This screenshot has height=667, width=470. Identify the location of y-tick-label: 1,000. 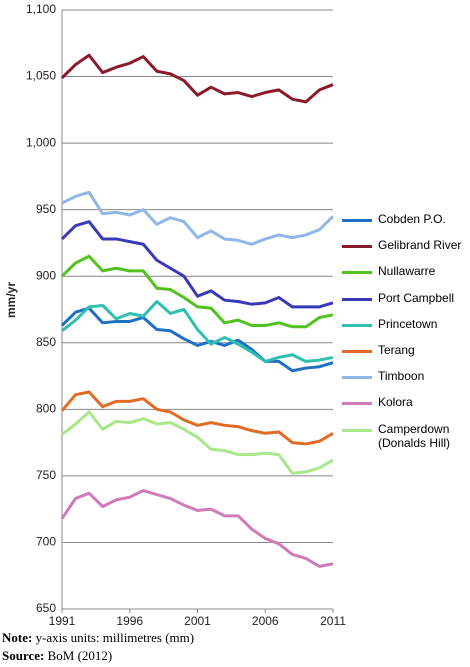
(41, 142).